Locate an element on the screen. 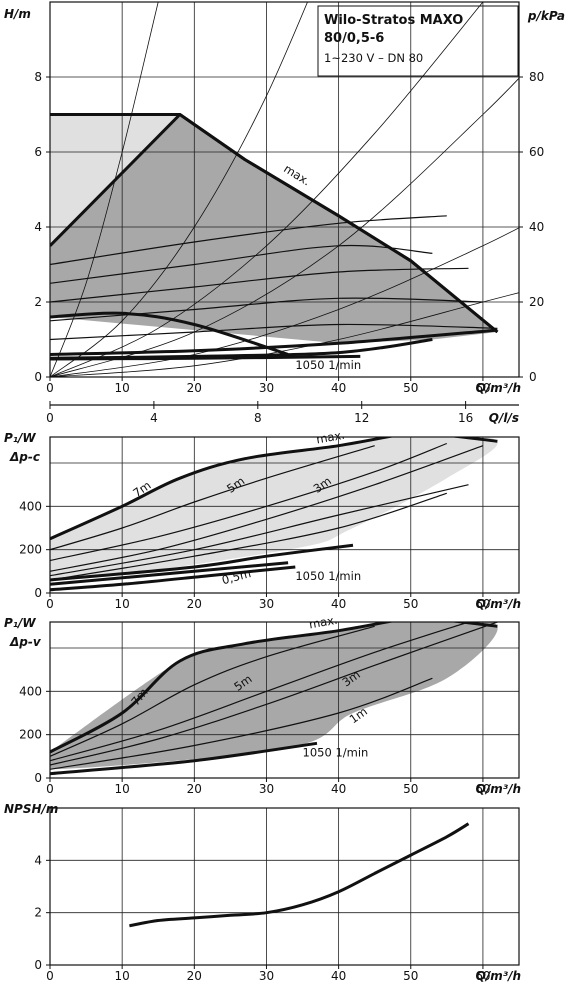 This screenshot has width=569, height=1003. y-right-tick-label: 40 is located at coordinates (536, 227).